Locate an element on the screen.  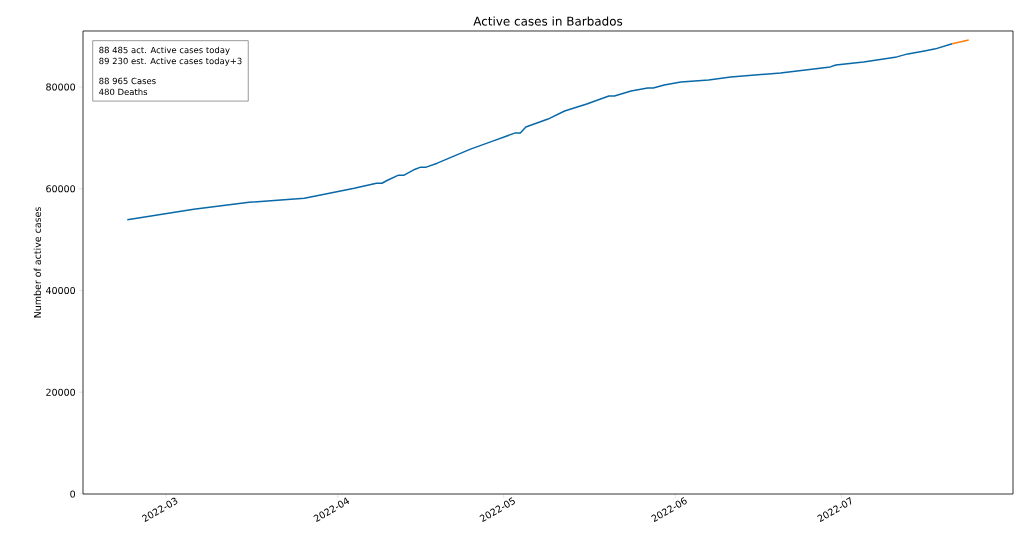
y-tick-label: 40000 is located at coordinates (61, 290).